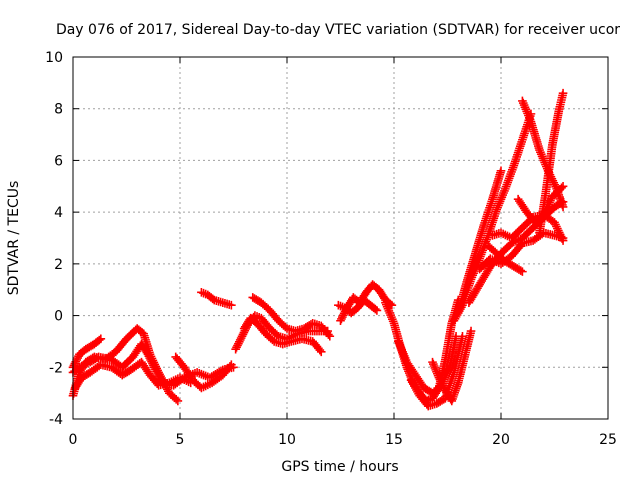 The width and height of the screenshot is (640, 480). Describe the element at coordinates (58, 317) in the screenshot. I see `y-tick-label: 0` at that location.